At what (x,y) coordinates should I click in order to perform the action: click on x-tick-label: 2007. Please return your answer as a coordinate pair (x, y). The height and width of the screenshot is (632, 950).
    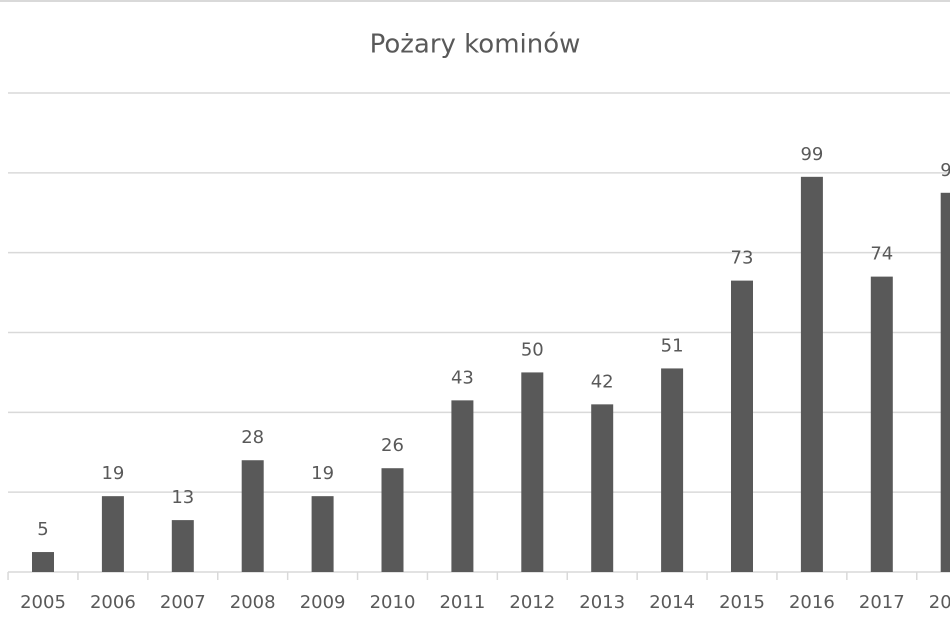
    Looking at the image, I should click on (183, 602).